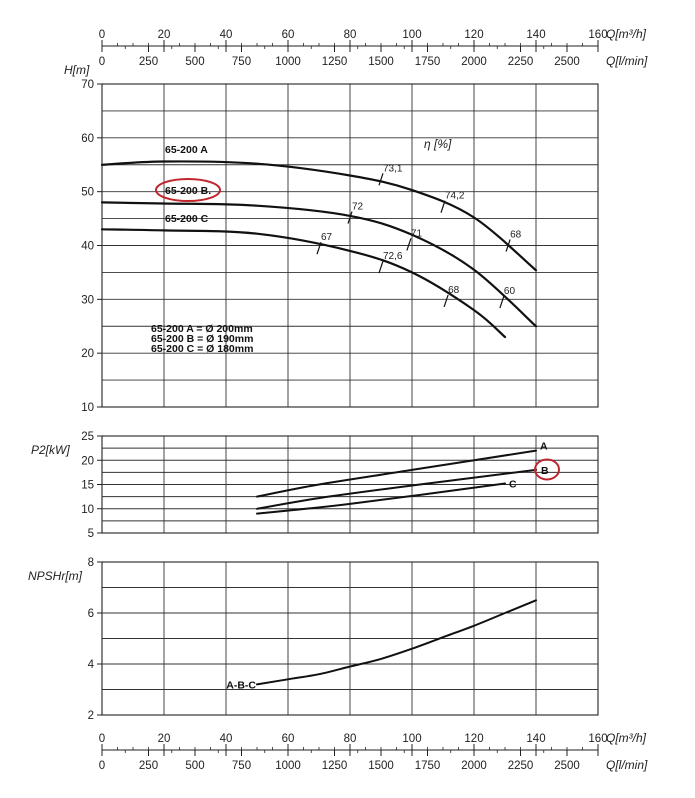 The width and height of the screenshot is (695, 798). I want to click on power-panel: 5 10 15 20 25 P2[kW] AB C, so click(315, 485).